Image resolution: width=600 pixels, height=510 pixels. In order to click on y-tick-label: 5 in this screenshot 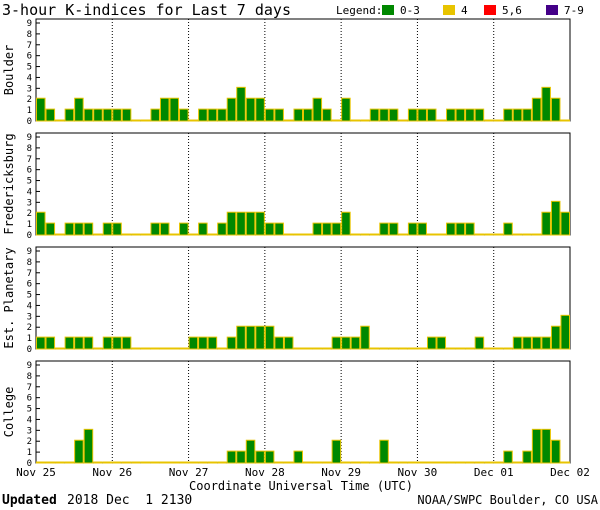, I will do `click(29, 296)`.